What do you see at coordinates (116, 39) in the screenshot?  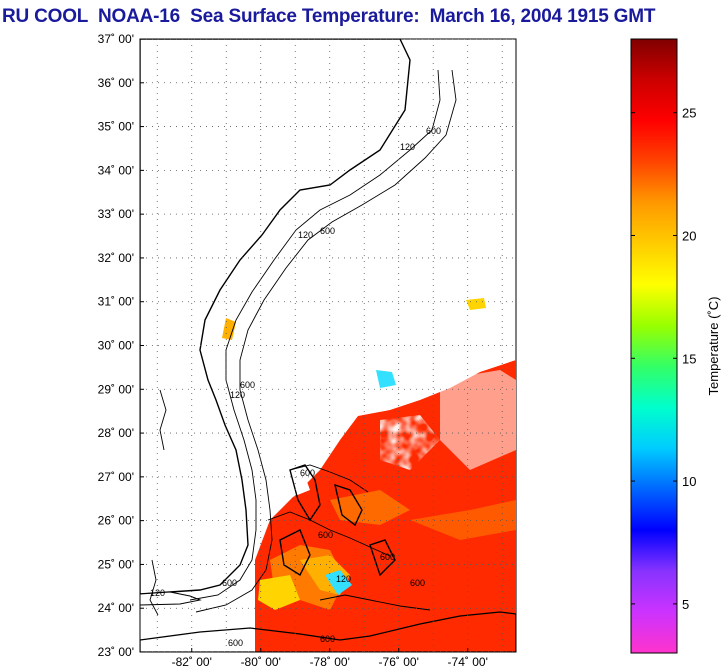 I see `lat-tick-label: 37˚ 00'` at bounding box center [116, 39].